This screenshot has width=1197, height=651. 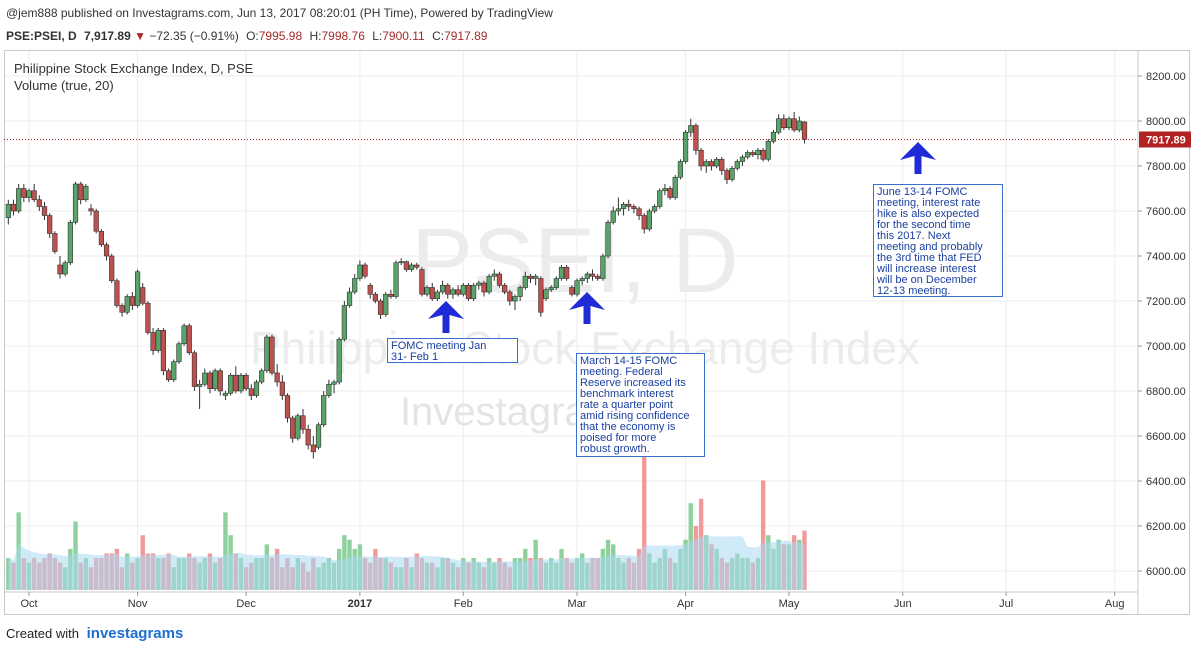 What do you see at coordinates (1166, 257) in the screenshot?
I see `y-tick-label: 7400.00` at bounding box center [1166, 257].